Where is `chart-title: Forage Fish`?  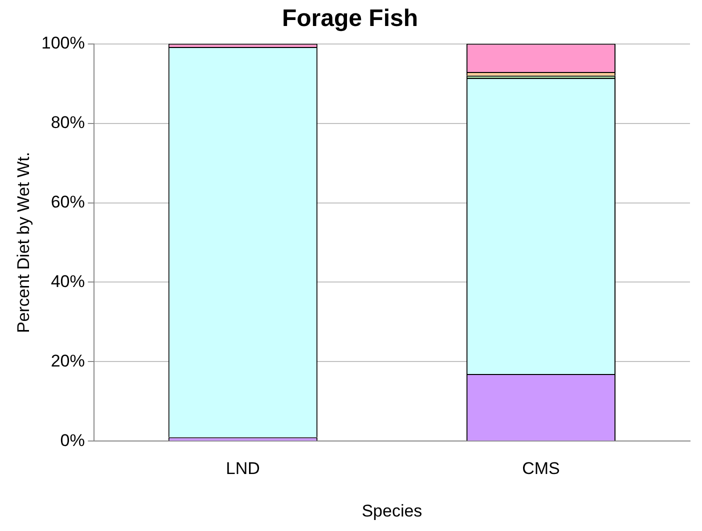 chart-title: Forage Fish is located at coordinates (350, 18).